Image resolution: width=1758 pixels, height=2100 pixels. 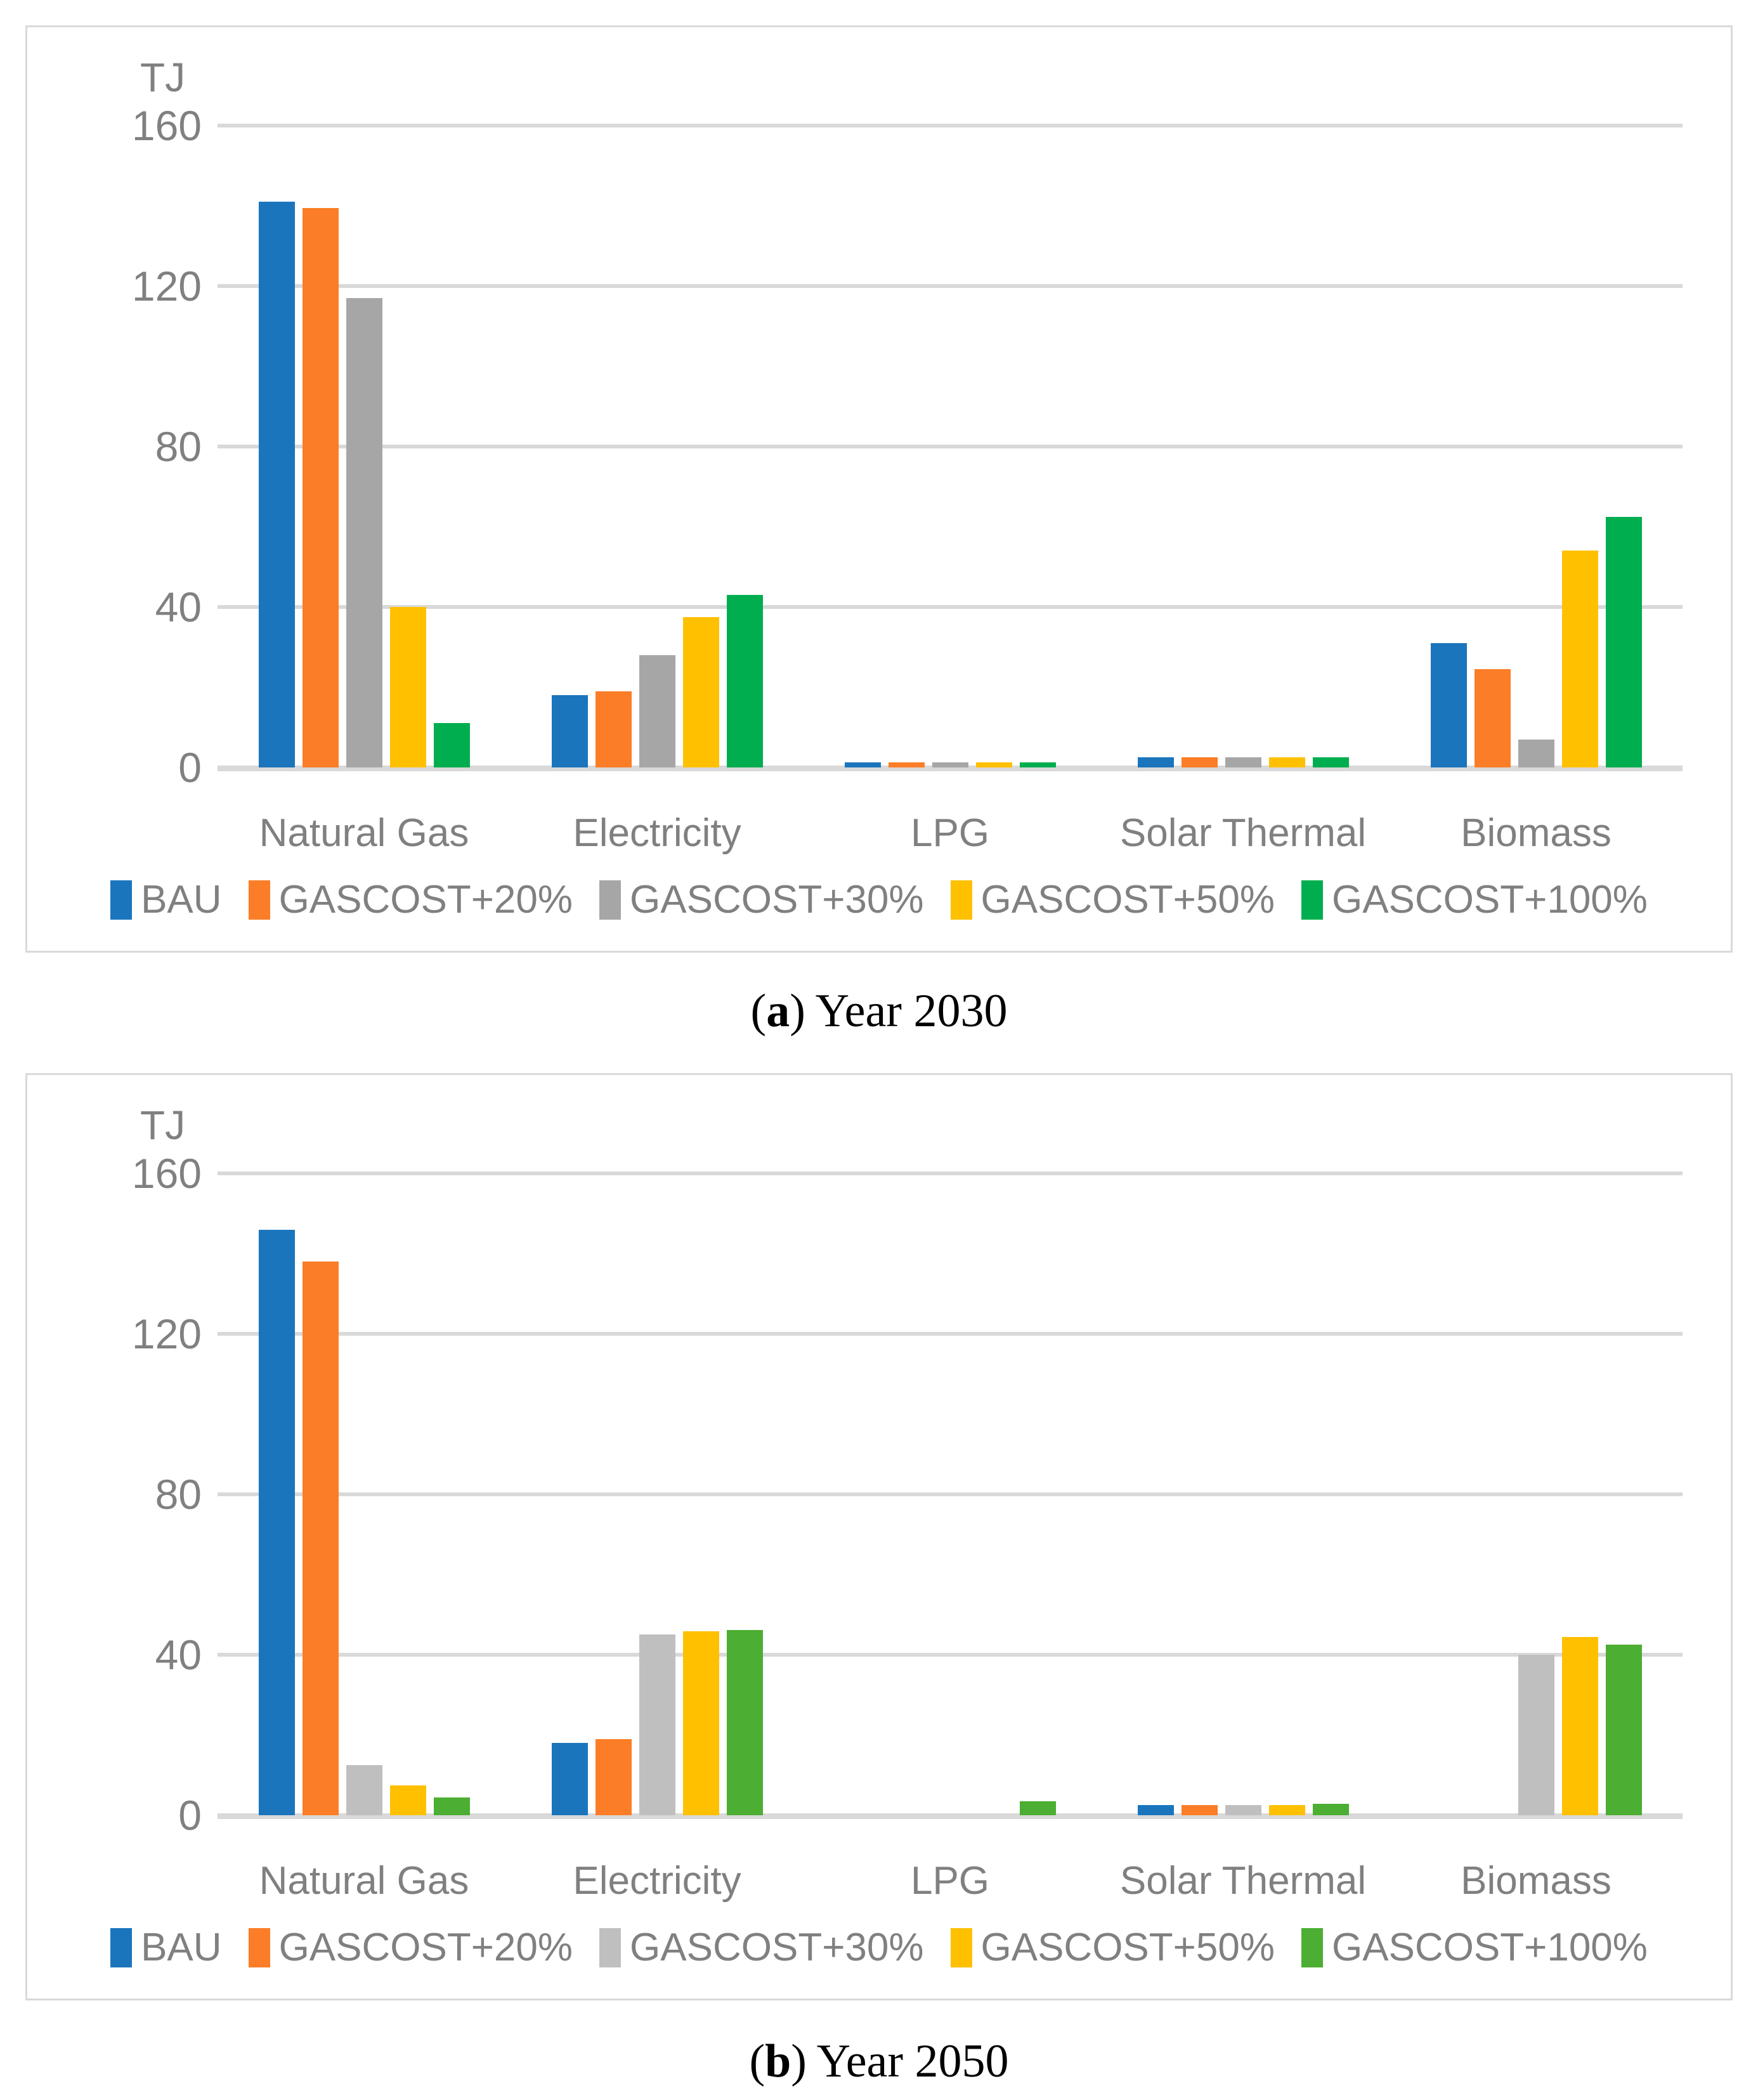 What do you see at coordinates (407, 687) in the screenshot?
I see `bar-gascost-50-natural-gas` at bounding box center [407, 687].